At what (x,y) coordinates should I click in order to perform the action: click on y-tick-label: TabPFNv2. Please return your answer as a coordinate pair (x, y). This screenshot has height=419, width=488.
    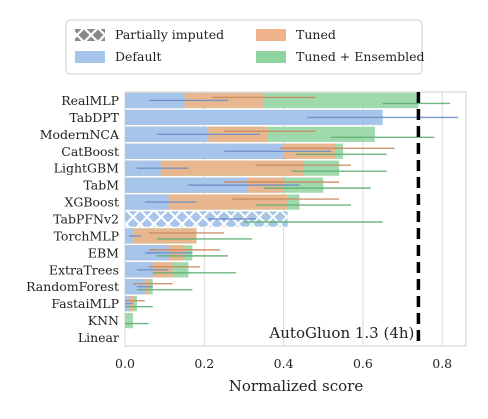
    Looking at the image, I should click on (86, 219).